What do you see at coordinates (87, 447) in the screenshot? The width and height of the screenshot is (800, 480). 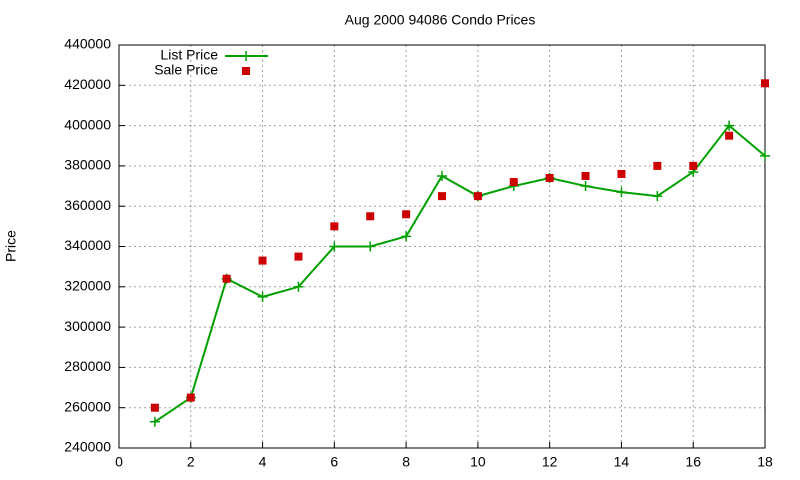 I see `y-tick-label: 240000` at bounding box center [87, 447].